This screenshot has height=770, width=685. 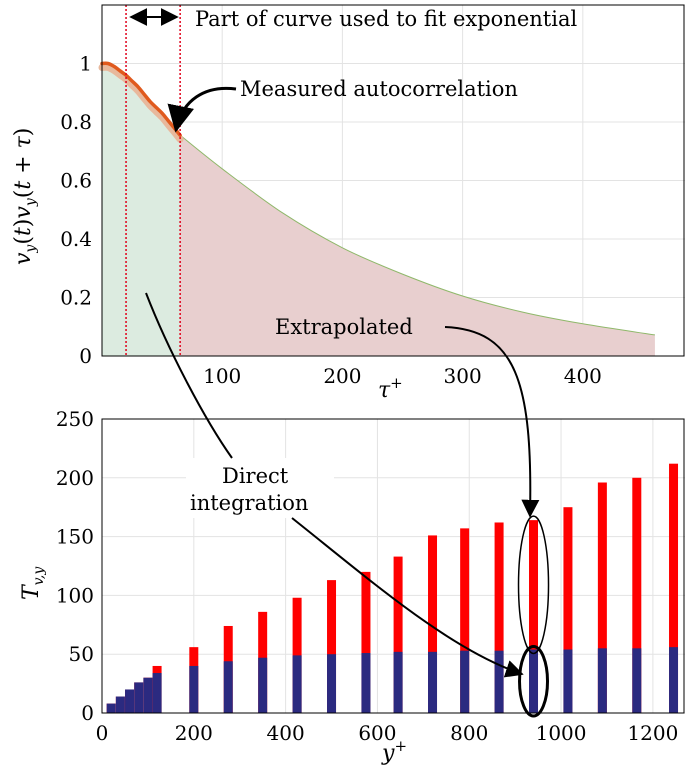 What do you see at coordinates (342, 376) in the screenshot?
I see `top-x-tick-label: 200` at bounding box center [342, 376].